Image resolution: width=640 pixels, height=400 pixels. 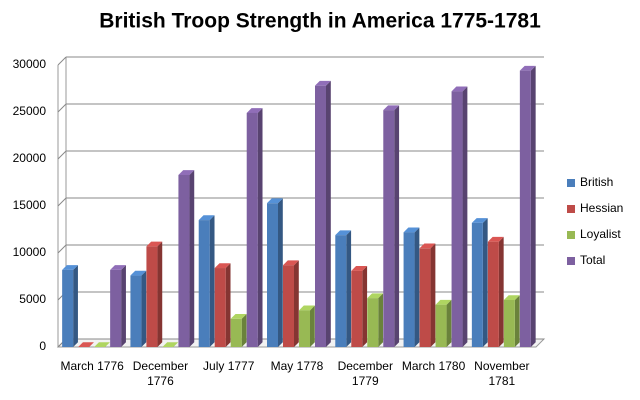 I want to click on y-tick-label: 30000, so click(x=30, y=64).